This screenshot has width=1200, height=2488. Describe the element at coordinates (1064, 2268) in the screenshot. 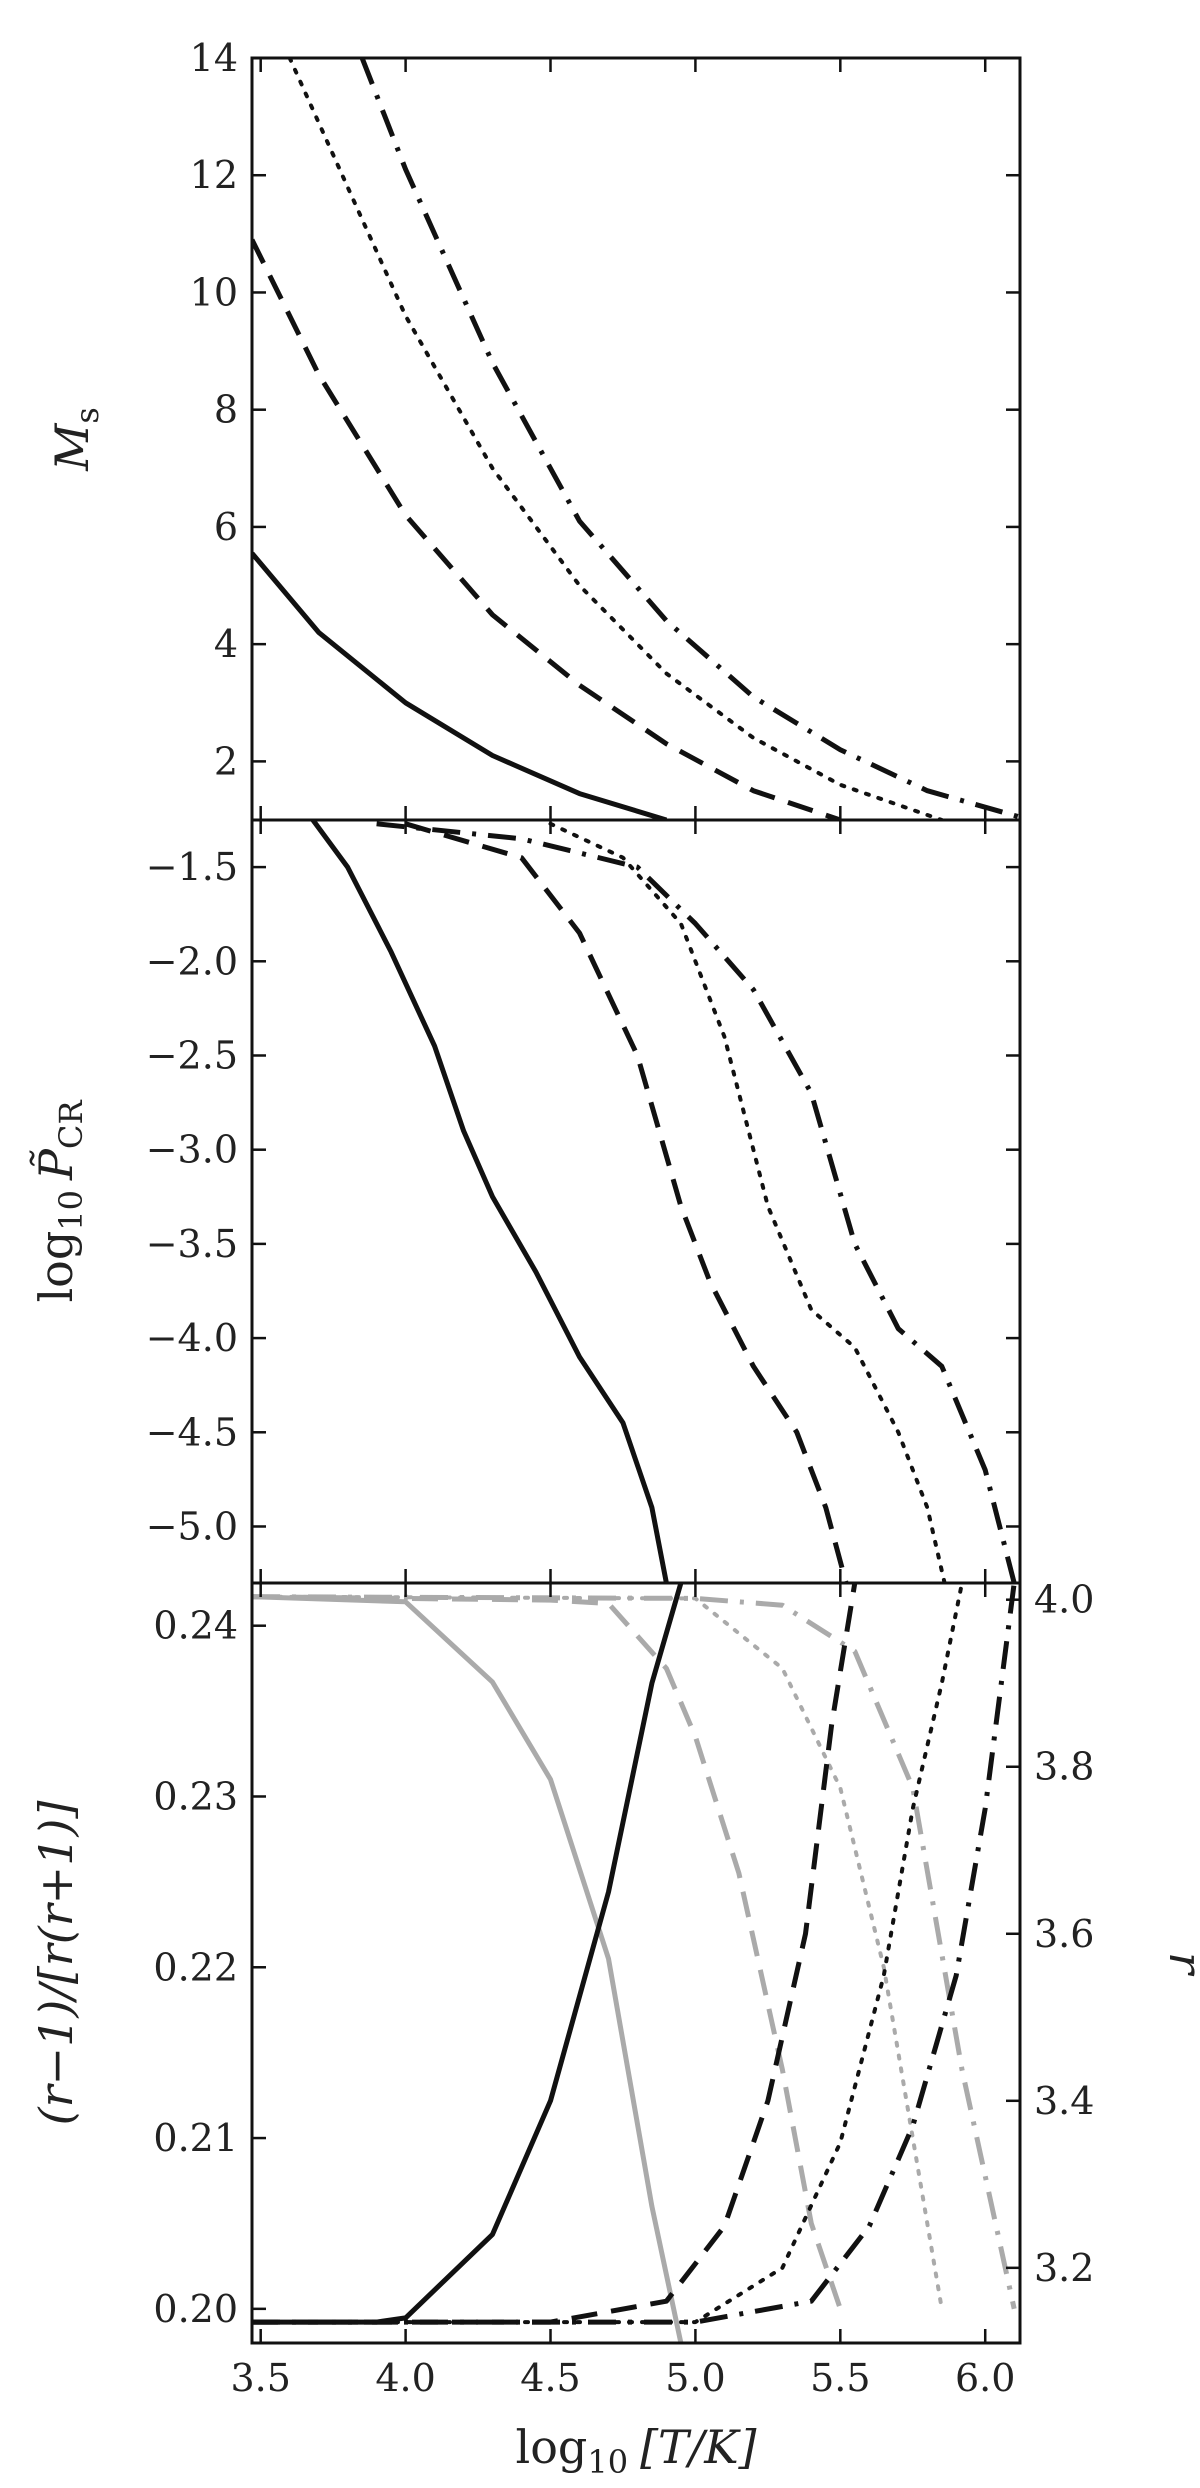

I see `y2-tick-label: 3.2` at that location.